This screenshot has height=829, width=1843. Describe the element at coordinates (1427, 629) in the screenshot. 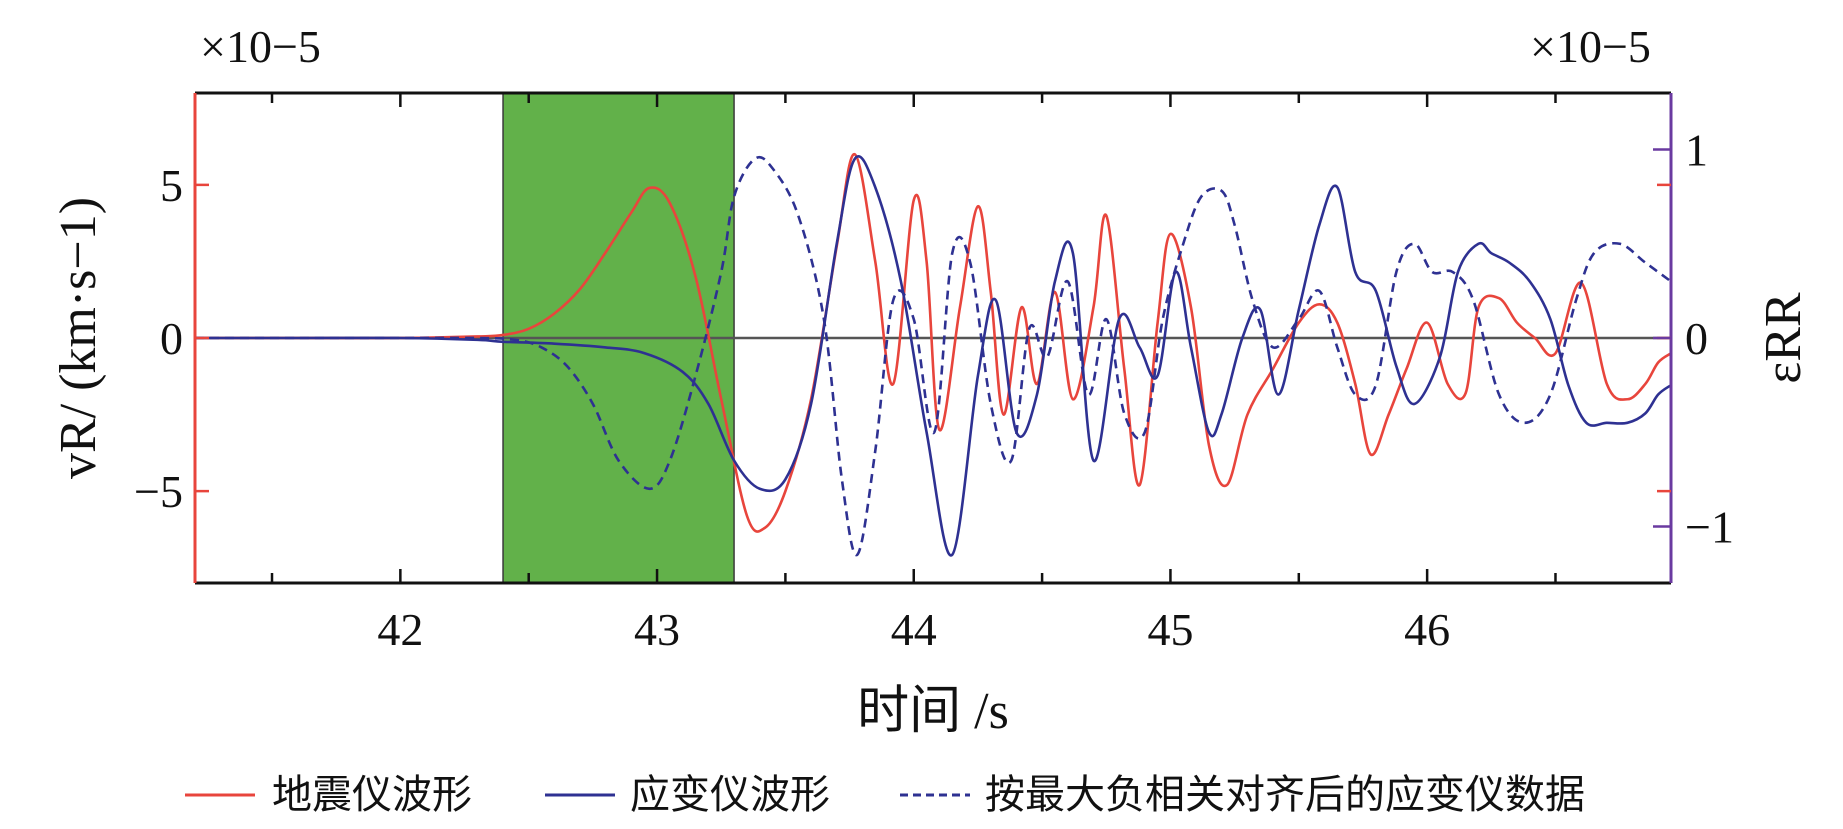

I see `x-tick-label: 46` at that location.